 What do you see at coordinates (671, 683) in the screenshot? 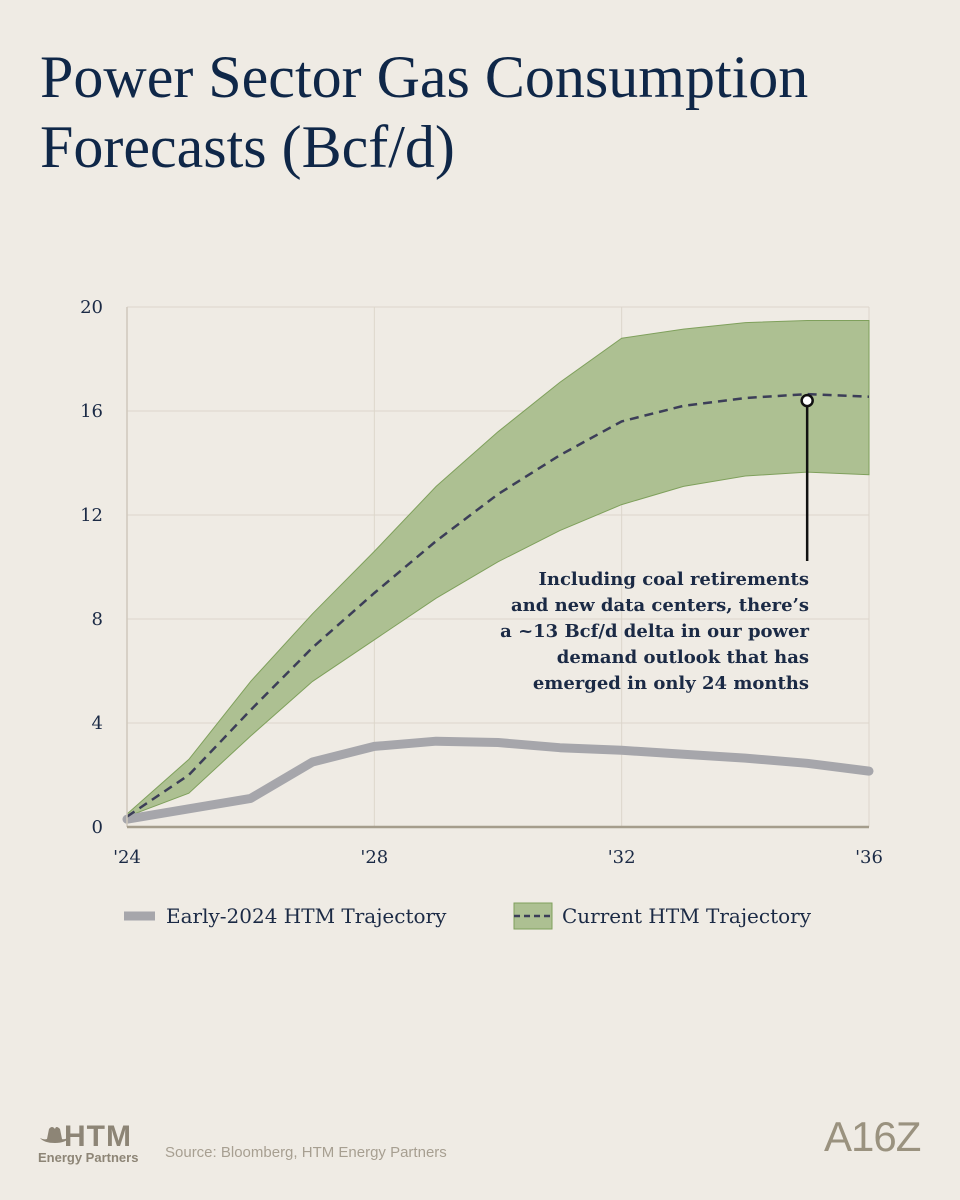
I see `annotation-text-line: emerged in only 24 months` at bounding box center [671, 683].